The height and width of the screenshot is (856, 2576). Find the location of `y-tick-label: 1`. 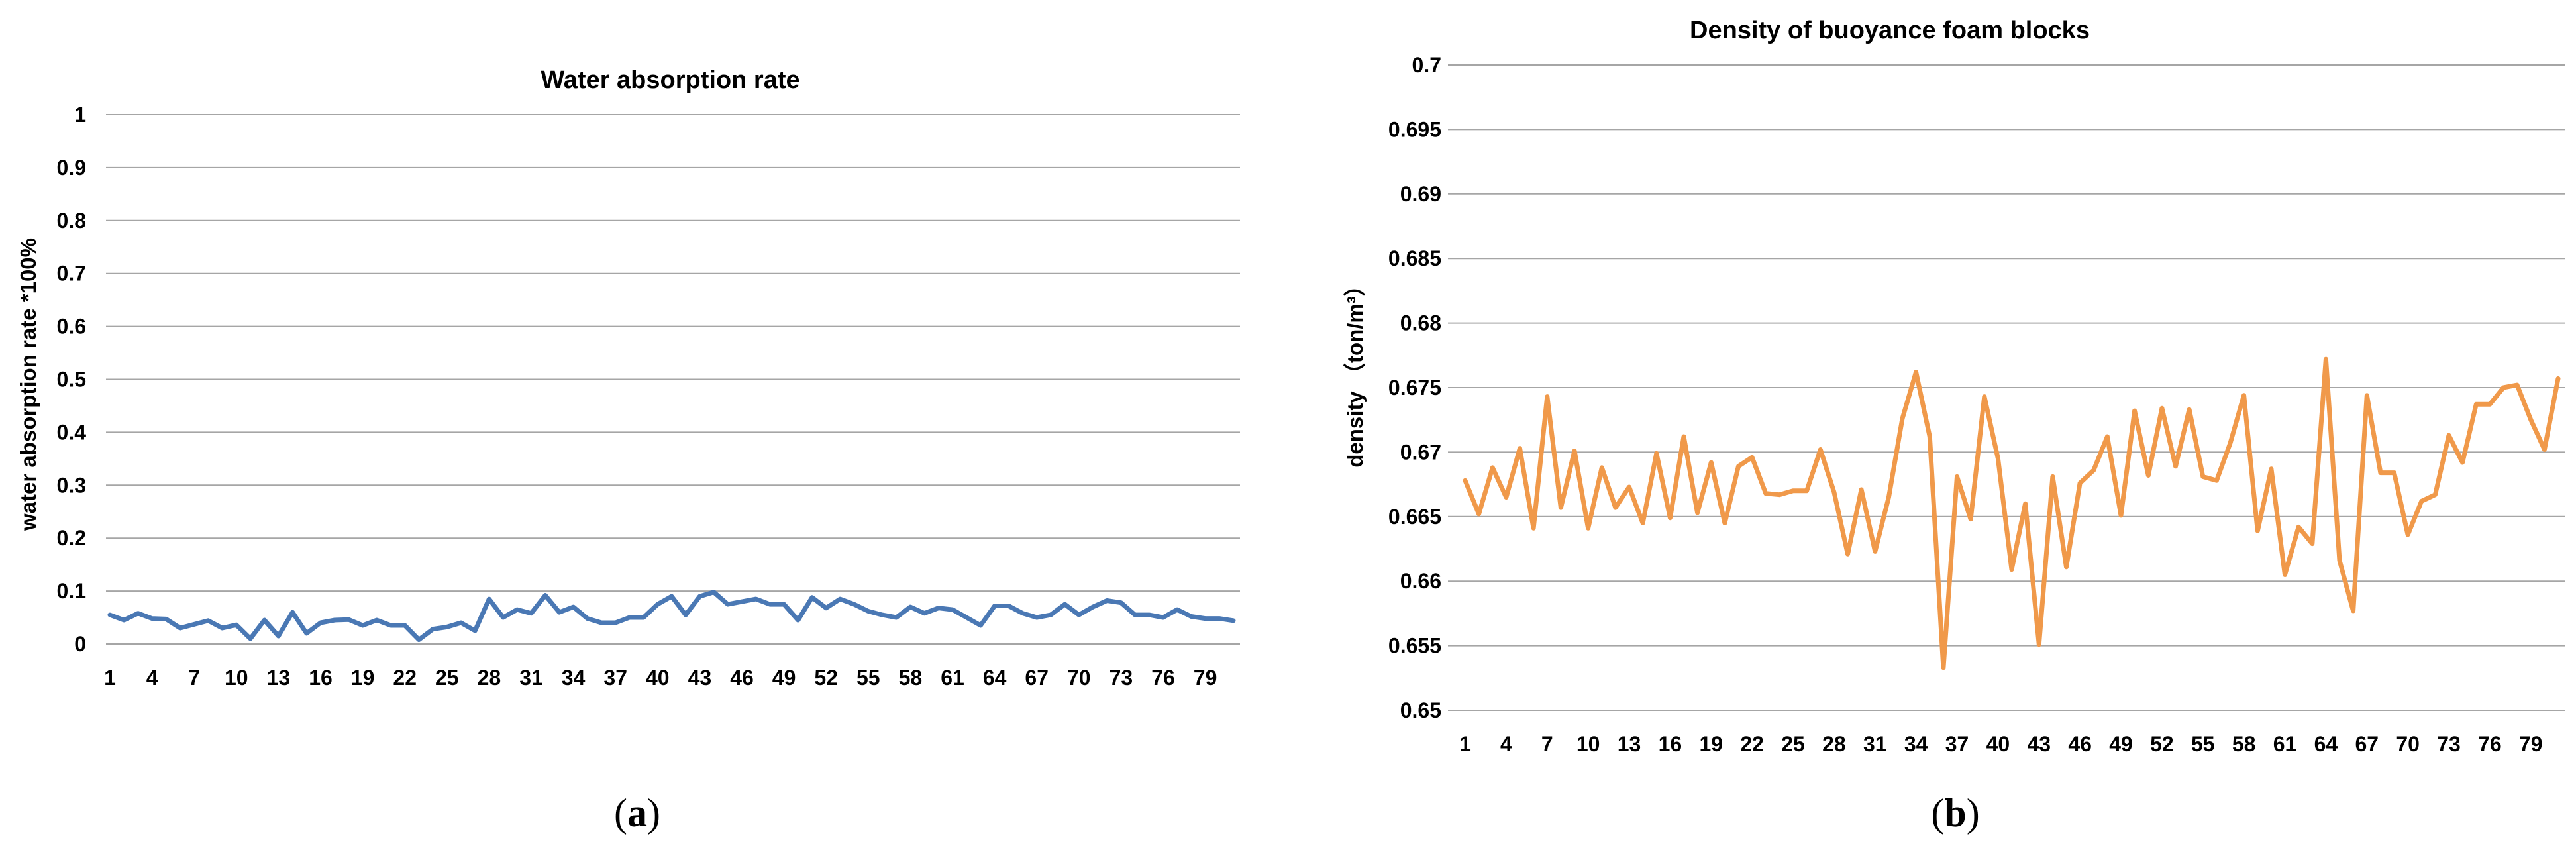

y-tick-label: 1 is located at coordinates (80, 115).